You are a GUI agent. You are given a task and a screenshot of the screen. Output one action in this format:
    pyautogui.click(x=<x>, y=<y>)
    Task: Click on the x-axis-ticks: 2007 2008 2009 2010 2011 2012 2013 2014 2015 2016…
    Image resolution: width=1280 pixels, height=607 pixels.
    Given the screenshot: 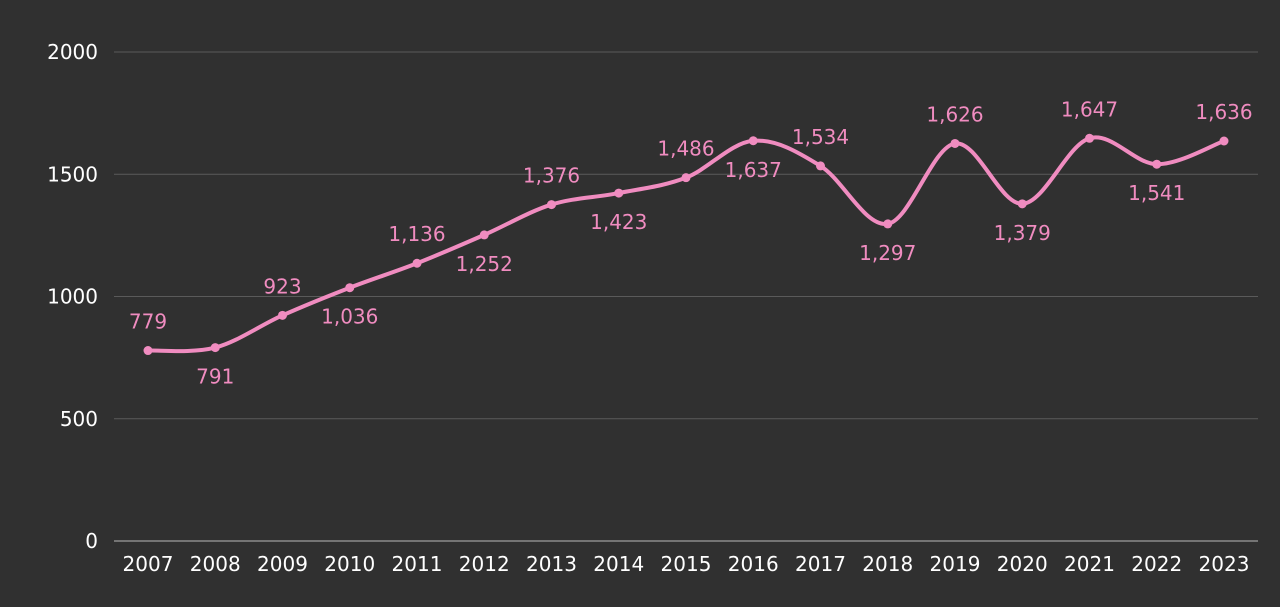 What is the action you would take?
    pyautogui.click(x=686, y=564)
    